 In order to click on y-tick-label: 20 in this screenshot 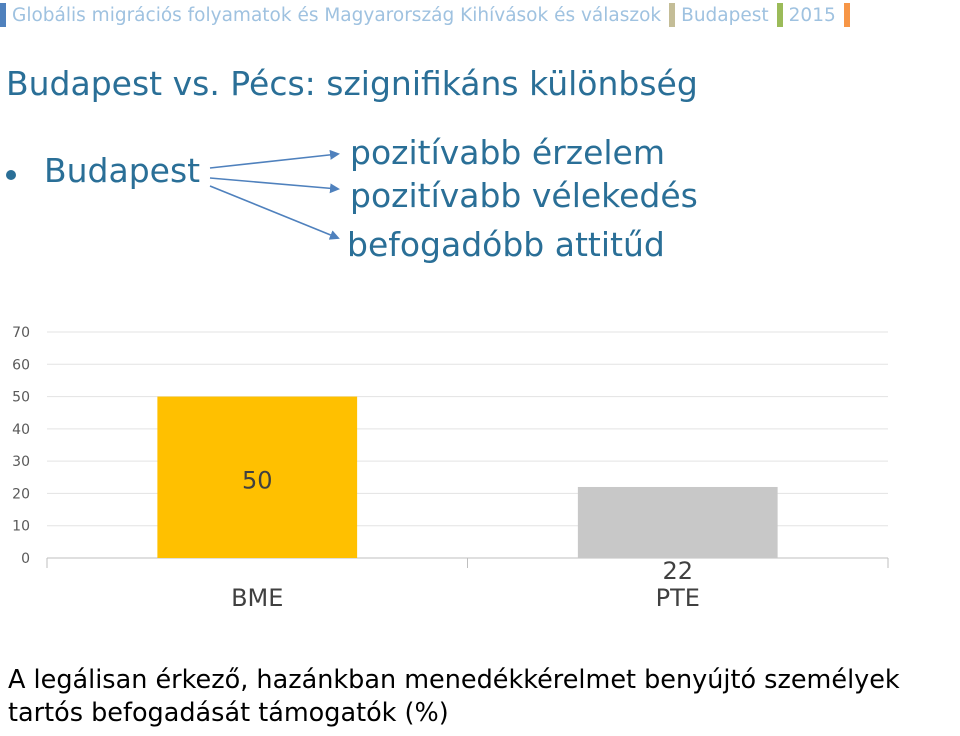, I will do `click(21, 494)`.